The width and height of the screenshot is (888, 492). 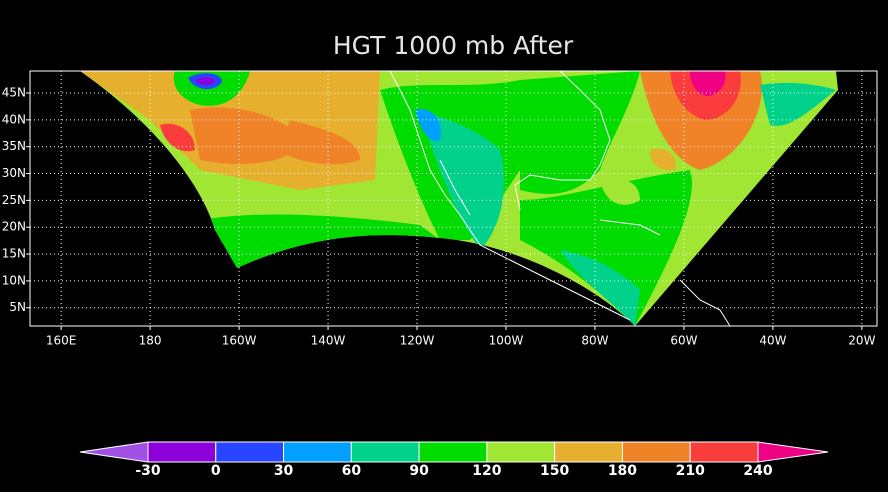 What do you see at coordinates (683, 341) in the screenshot?
I see `x-tick-label: 60W` at bounding box center [683, 341].